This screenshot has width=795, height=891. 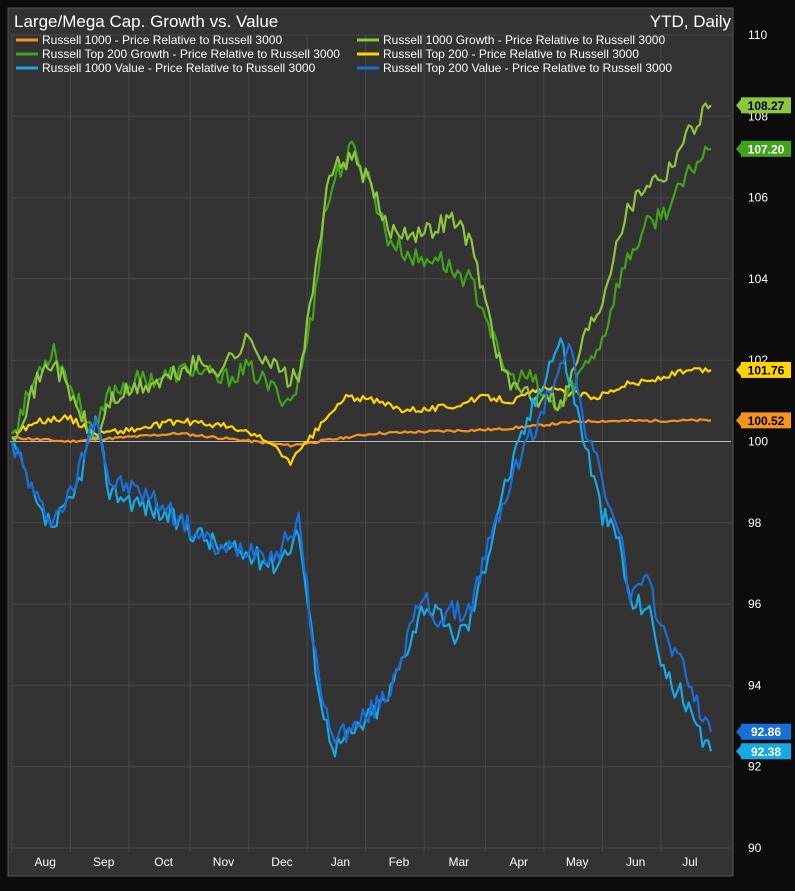 I want to click on x-tick-label: May, so click(x=577, y=862).